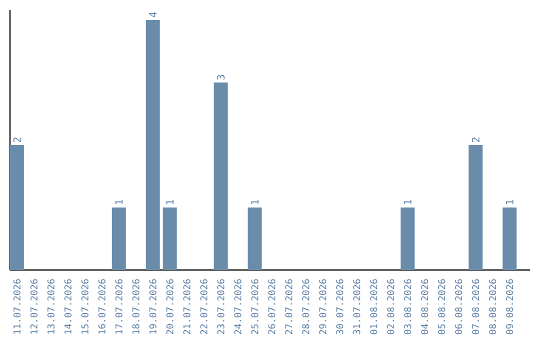  I want to click on x-tick-label: 22.07.2026, so click(204, 306).